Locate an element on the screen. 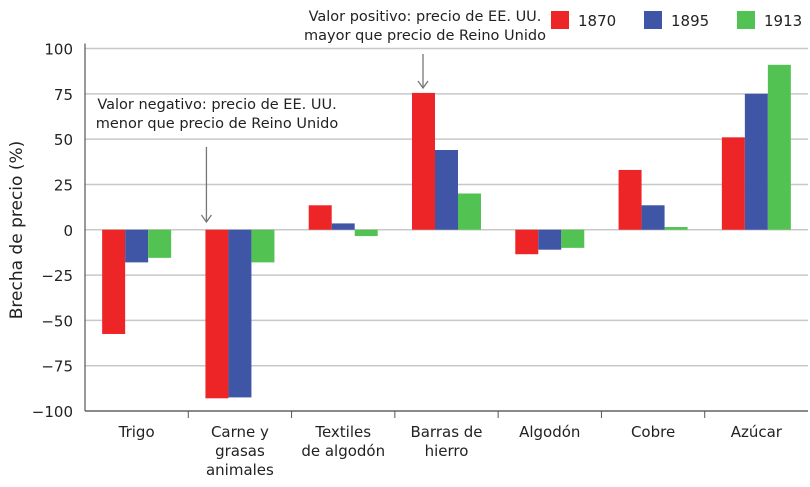  y-tick-label: 25 is located at coordinates (63, 185).